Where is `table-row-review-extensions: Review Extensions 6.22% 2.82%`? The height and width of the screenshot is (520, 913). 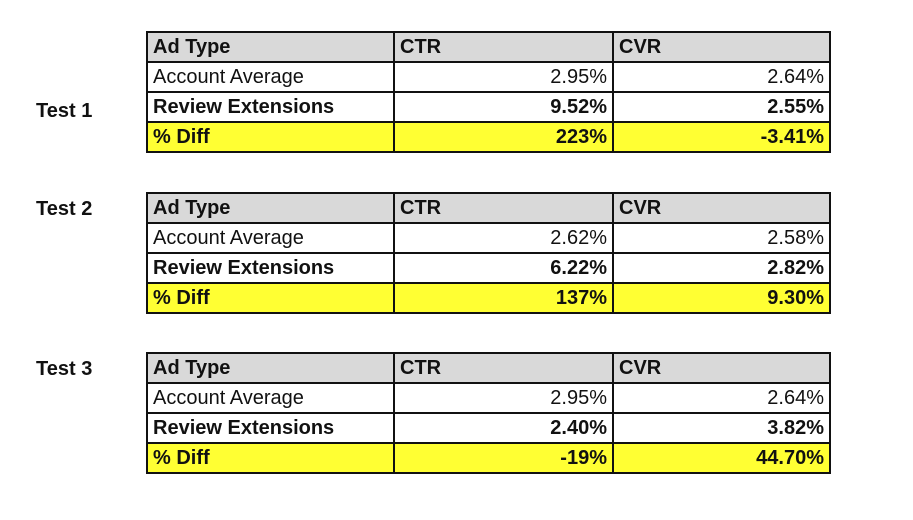
table-row-review-extensions: Review Extensions 6.22% 2.82% is located at coordinates (488, 268).